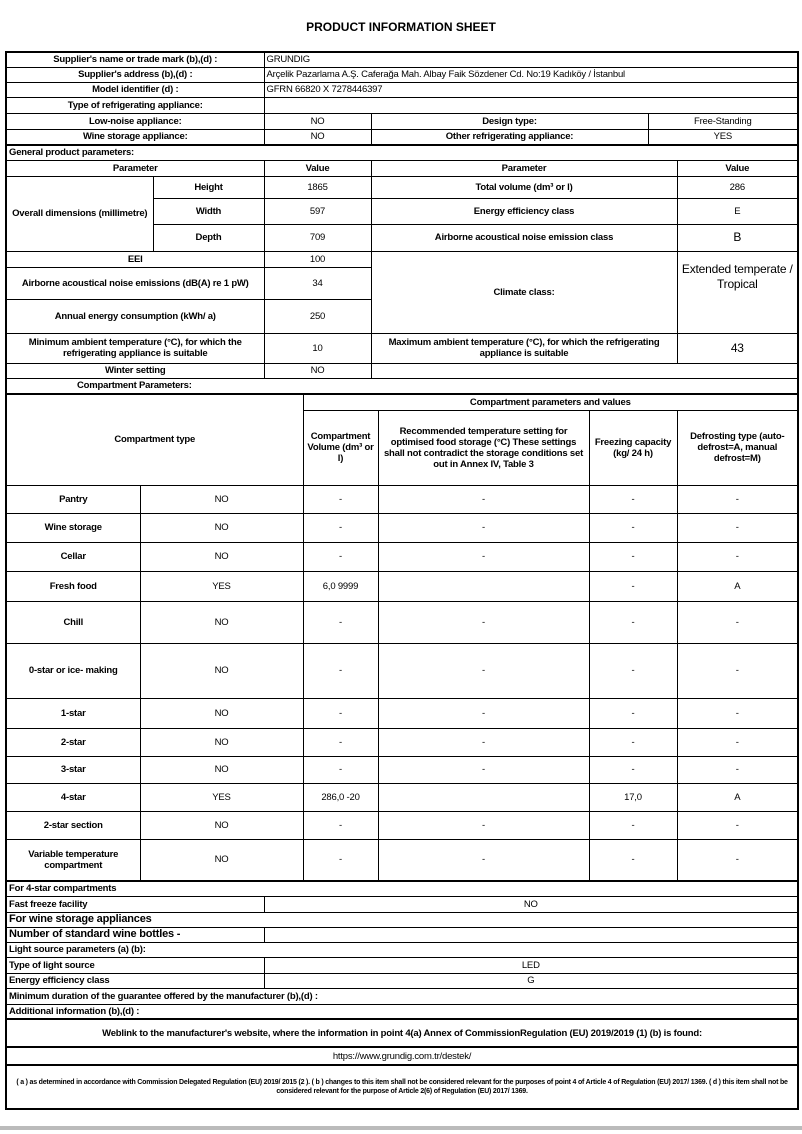 The height and width of the screenshot is (1134, 802). Describe the element at coordinates (531, 934) in the screenshot. I see `wine-bottles-value` at that location.